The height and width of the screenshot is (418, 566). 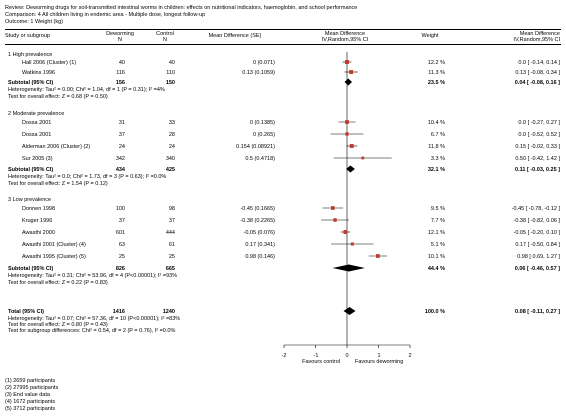 What do you see at coordinates (260, 257) in the screenshot?
I see `study-md-se: 0.98 (0.146)` at bounding box center [260, 257].